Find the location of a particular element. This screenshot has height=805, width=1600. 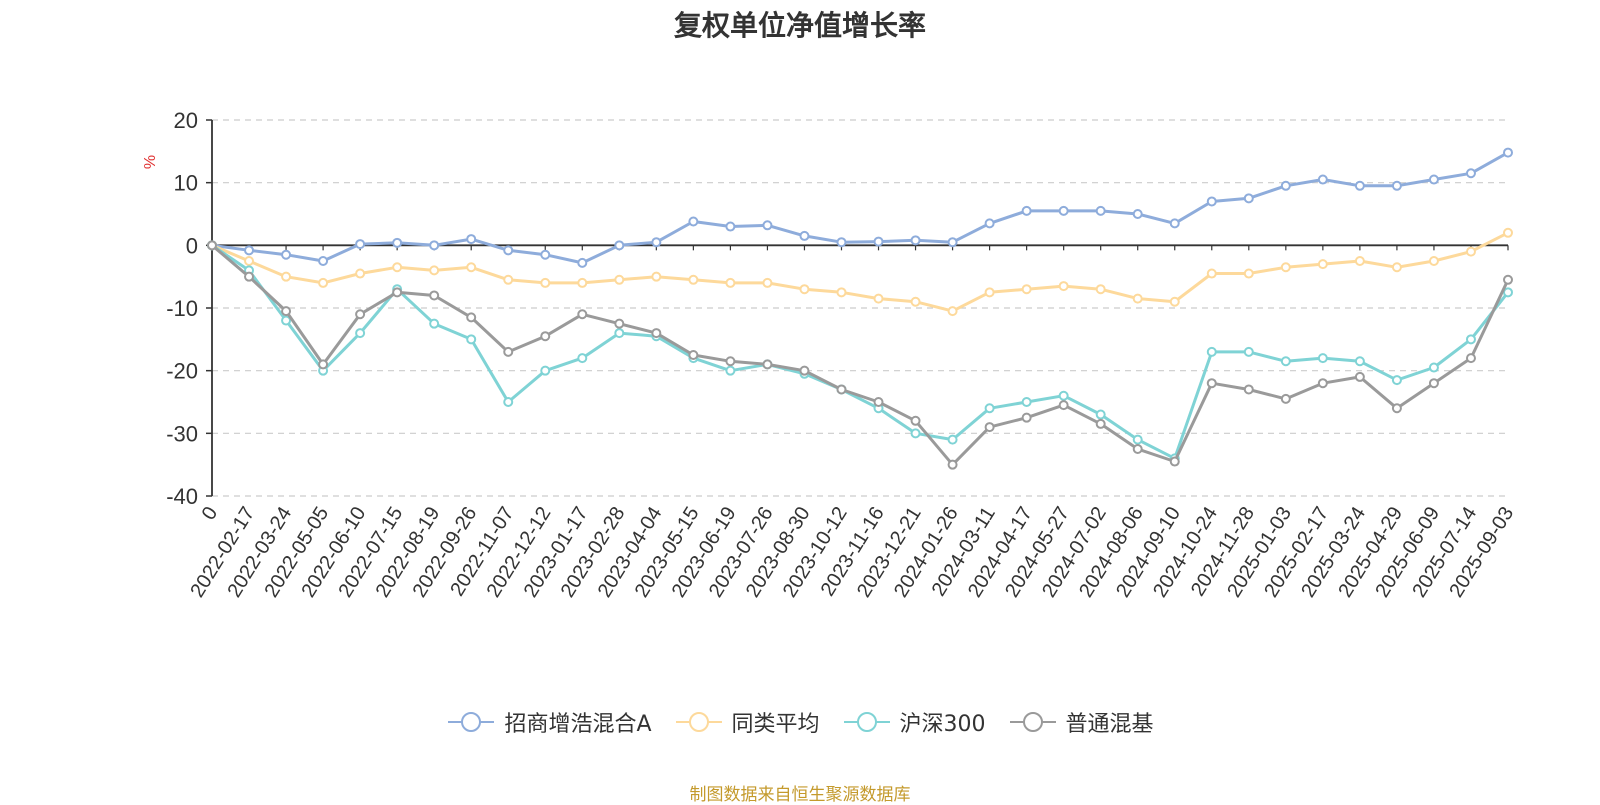

y-tick-label: 20 is located at coordinates (186, 120).